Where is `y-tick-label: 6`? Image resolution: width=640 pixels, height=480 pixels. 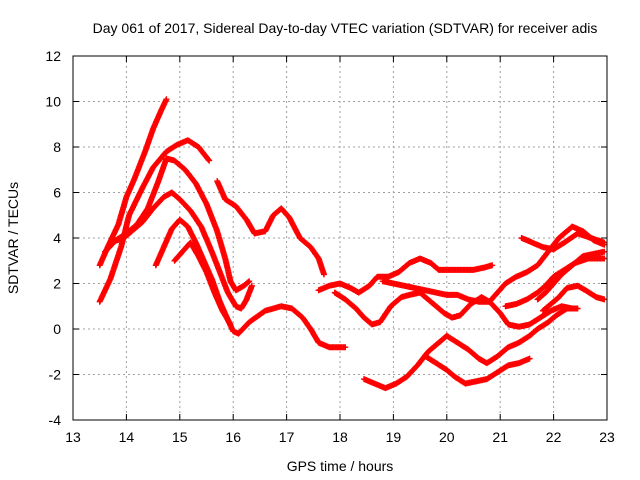
y-tick-label: 6 is located at coordinates (57, 193).